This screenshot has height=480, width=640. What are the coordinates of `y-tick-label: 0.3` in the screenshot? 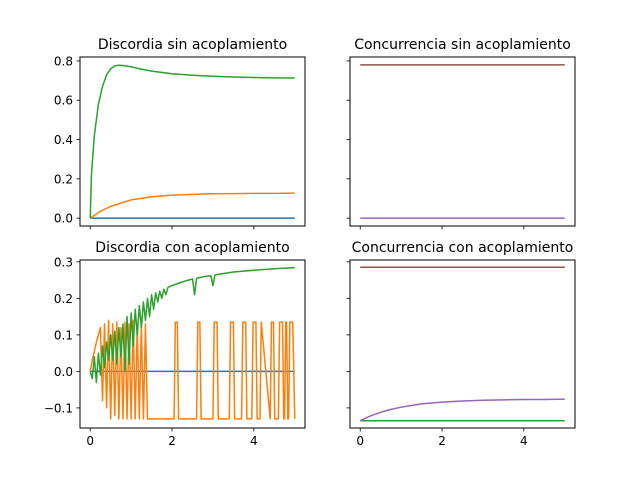 It's located at (63, 262).